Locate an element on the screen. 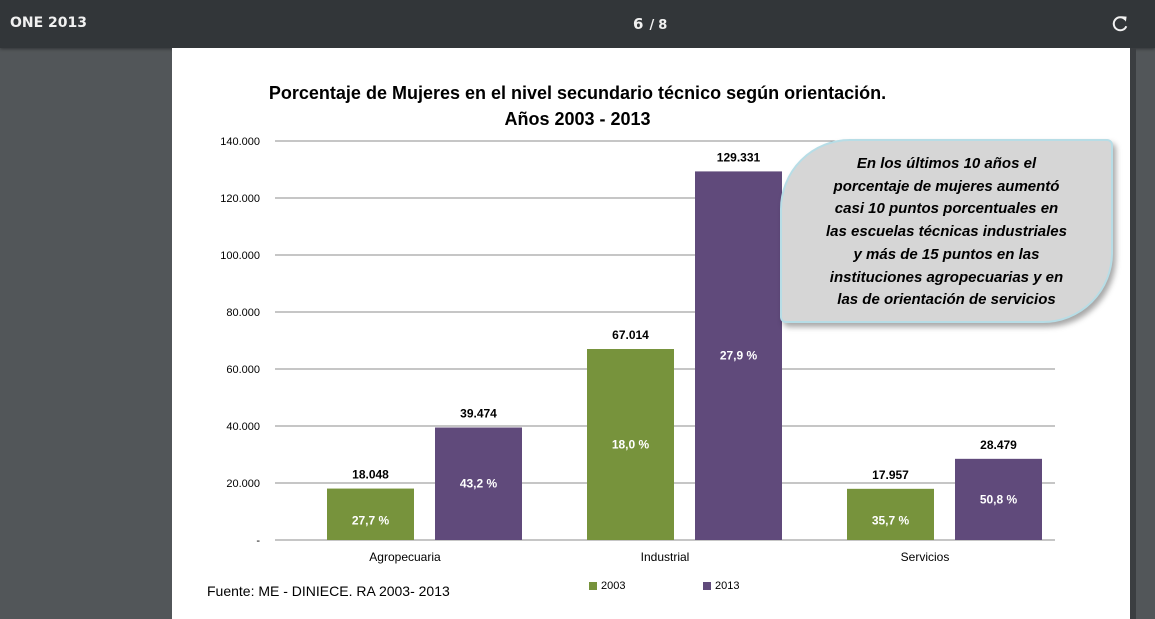 The height and width of the screenshot is (619, 1155). rotate-button is located at coordinates (1120, 24).